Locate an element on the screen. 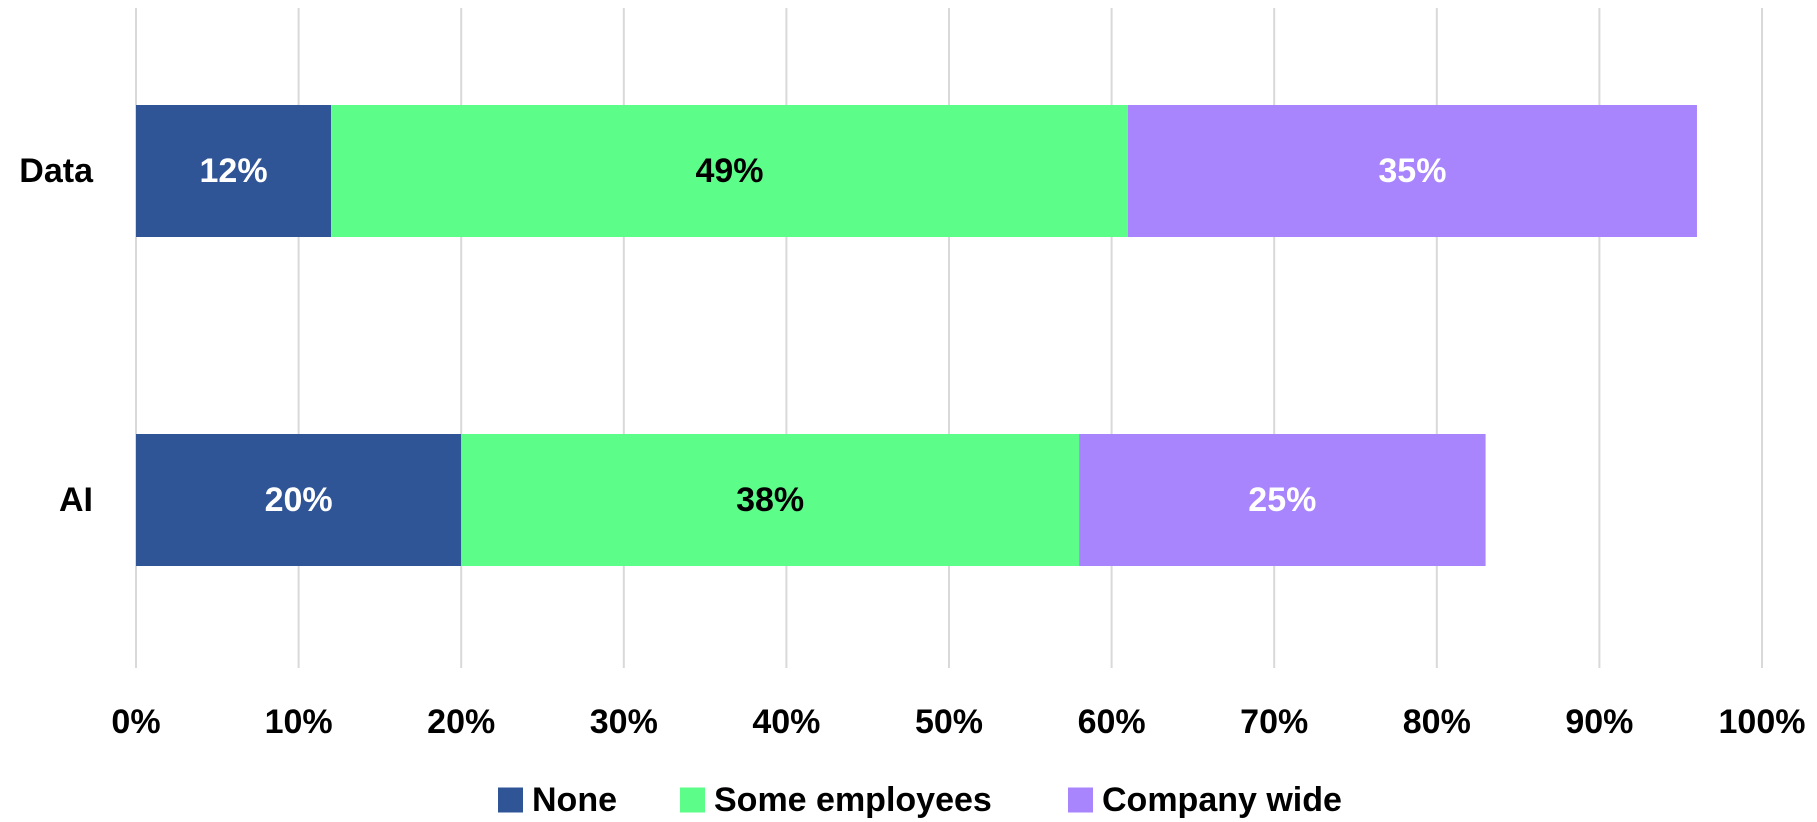  data-label-data-some-employees: 49% is located at coordinates (729, 171).